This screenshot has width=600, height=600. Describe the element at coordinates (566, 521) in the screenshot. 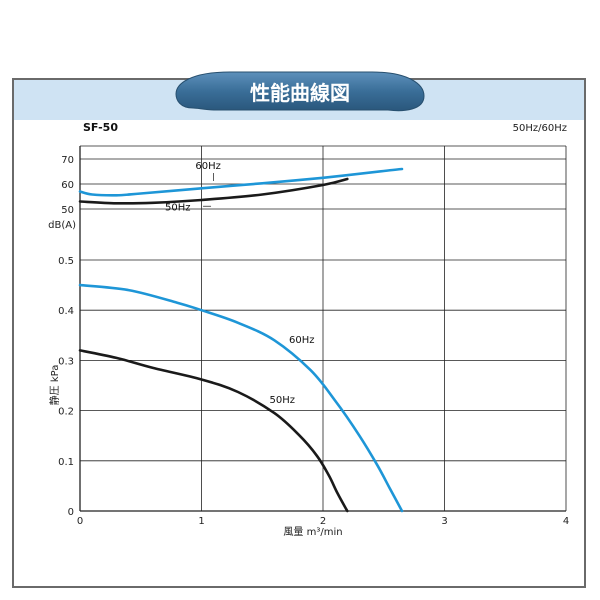

I see `tick-x-4: 4` at that location.